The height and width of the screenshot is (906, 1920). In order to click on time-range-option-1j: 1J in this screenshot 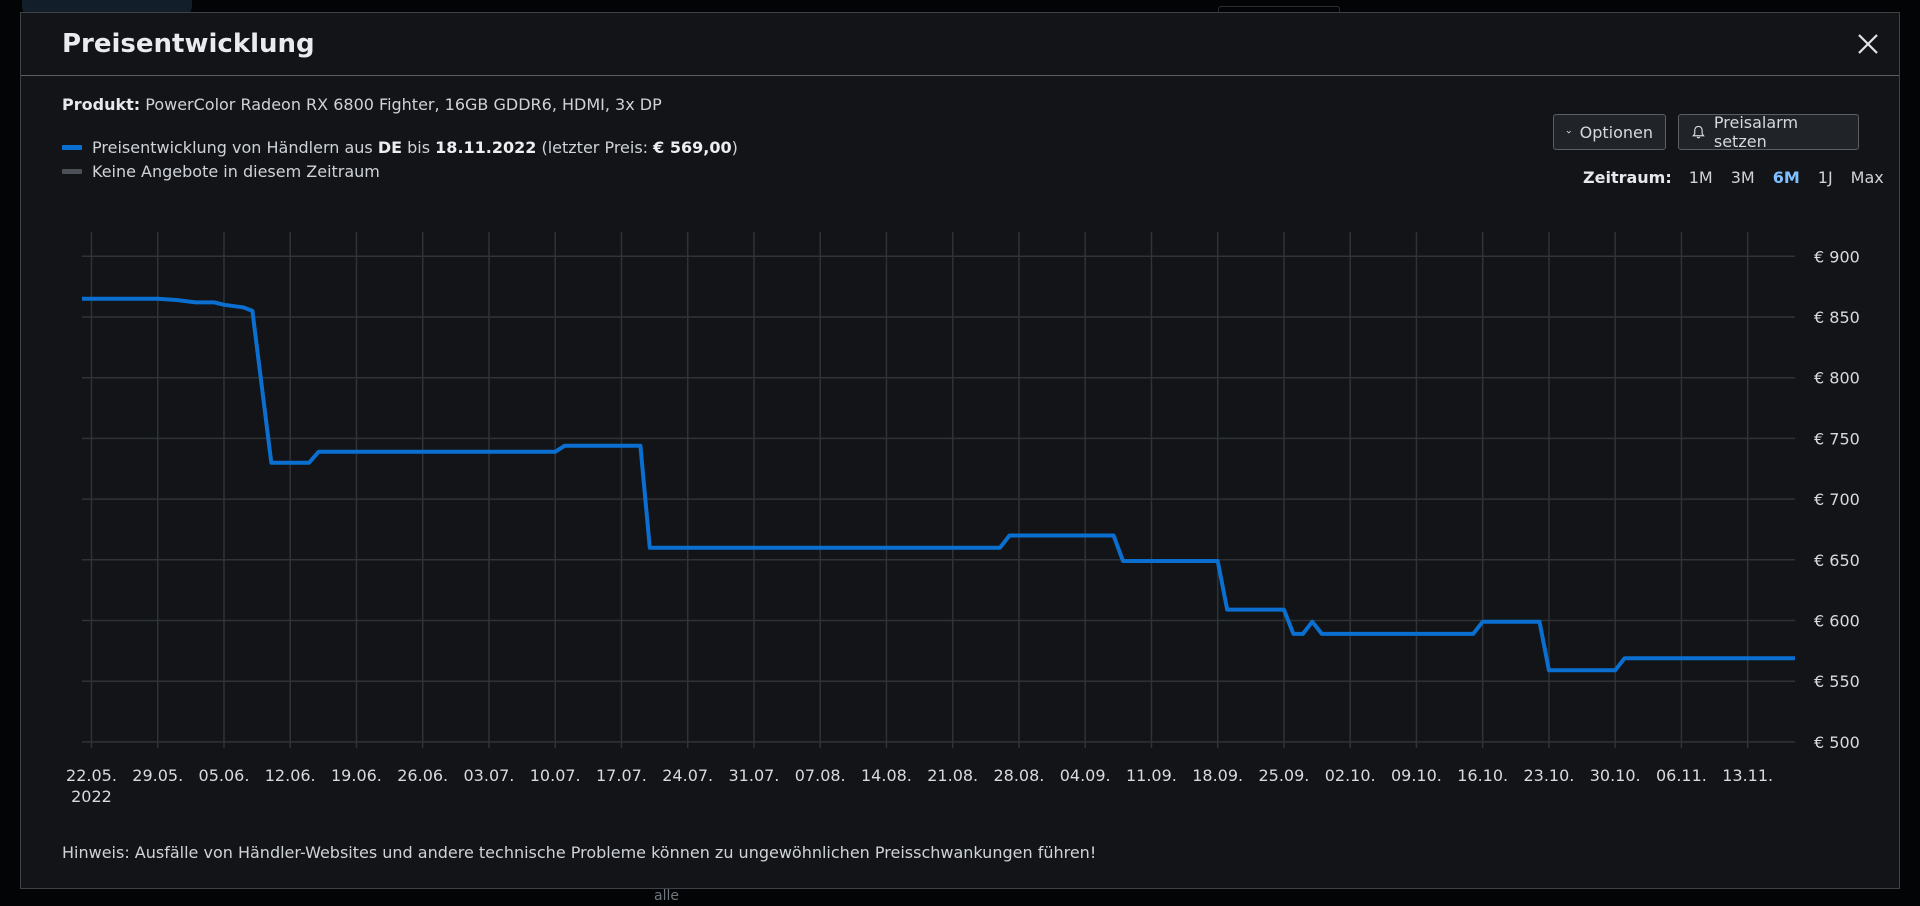, I will do `click(1825, 177)`.